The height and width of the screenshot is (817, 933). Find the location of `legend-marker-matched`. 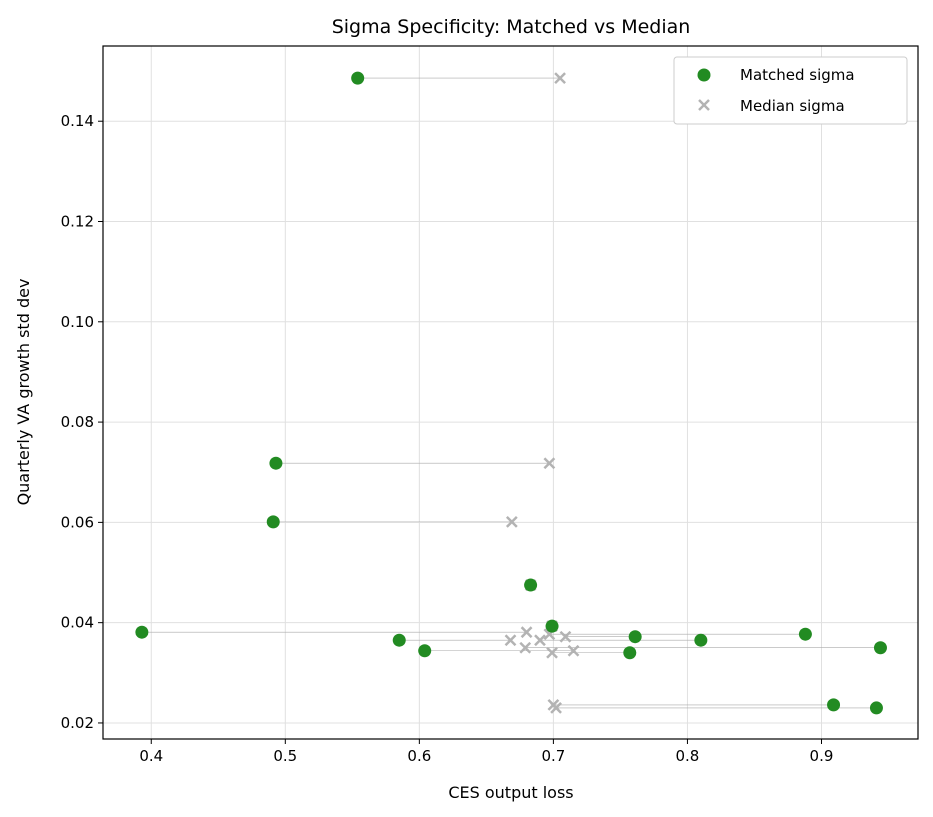

legend-marker-matched is located at coordinates (704, 75).